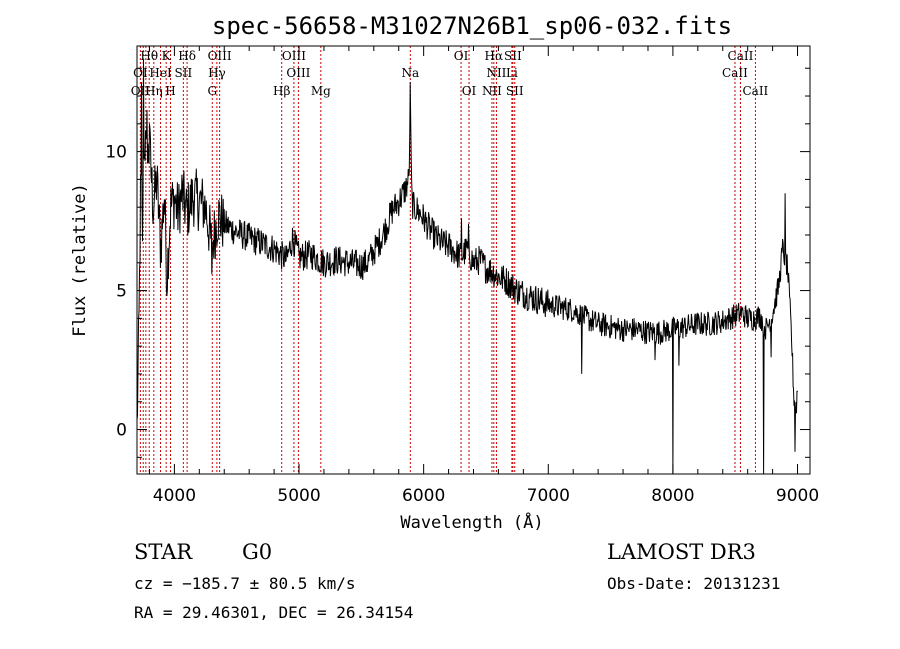 This screenshot has width=900, height=649. I want to click on line-label: G, so click(212, 91).